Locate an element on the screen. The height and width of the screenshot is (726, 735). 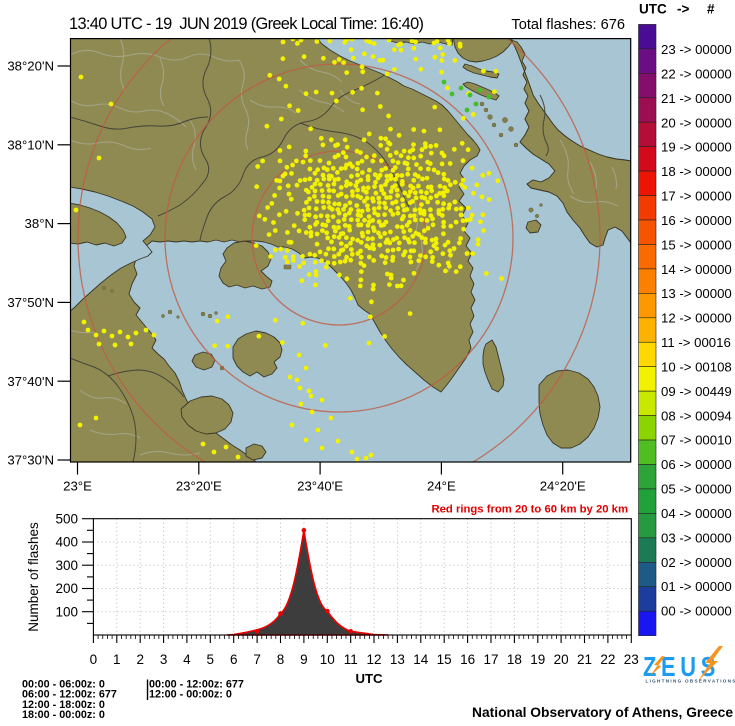
svg-text: 14 is located at coordinates (421, 659).